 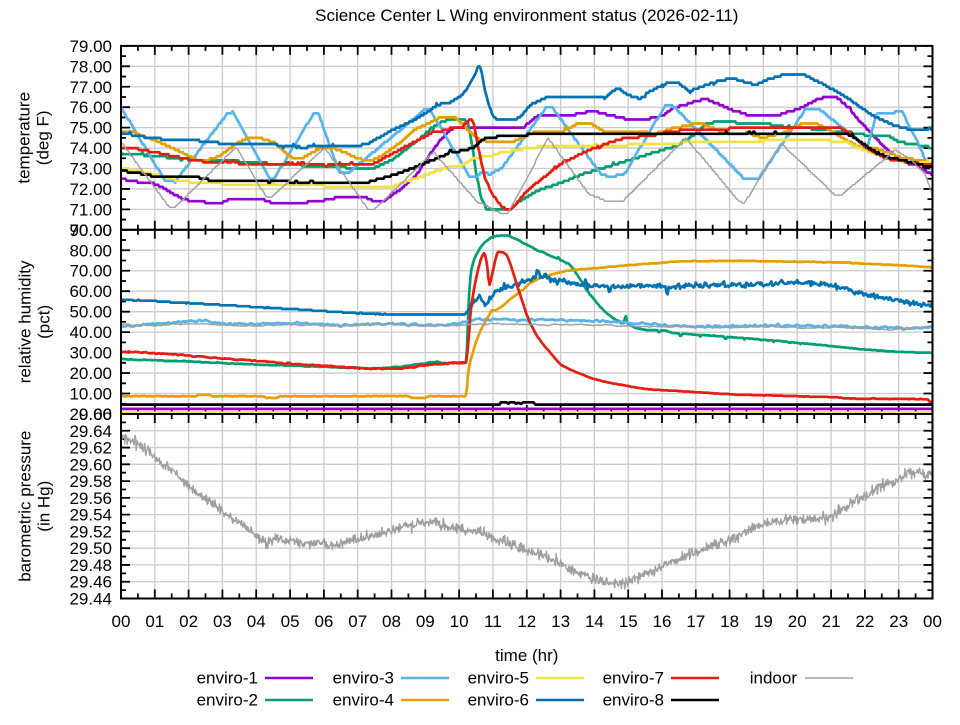 What do you see at coordinates (227, 700) in the screenshot?
I see `svg-text: enviro-2` at bounding box center [227, 700].